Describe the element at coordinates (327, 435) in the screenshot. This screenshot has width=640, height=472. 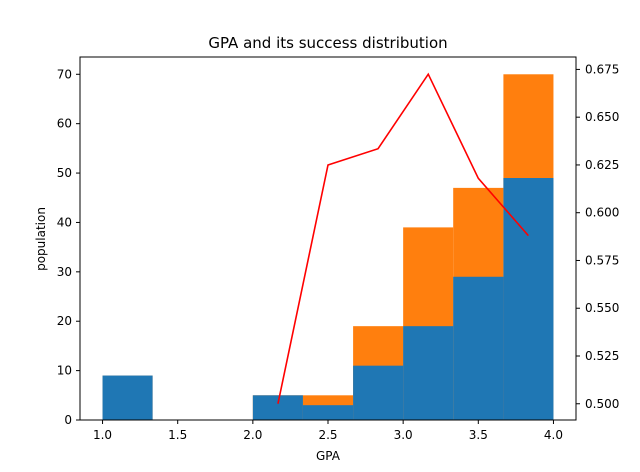
I see `x-tick-label: 2.5` at that location.